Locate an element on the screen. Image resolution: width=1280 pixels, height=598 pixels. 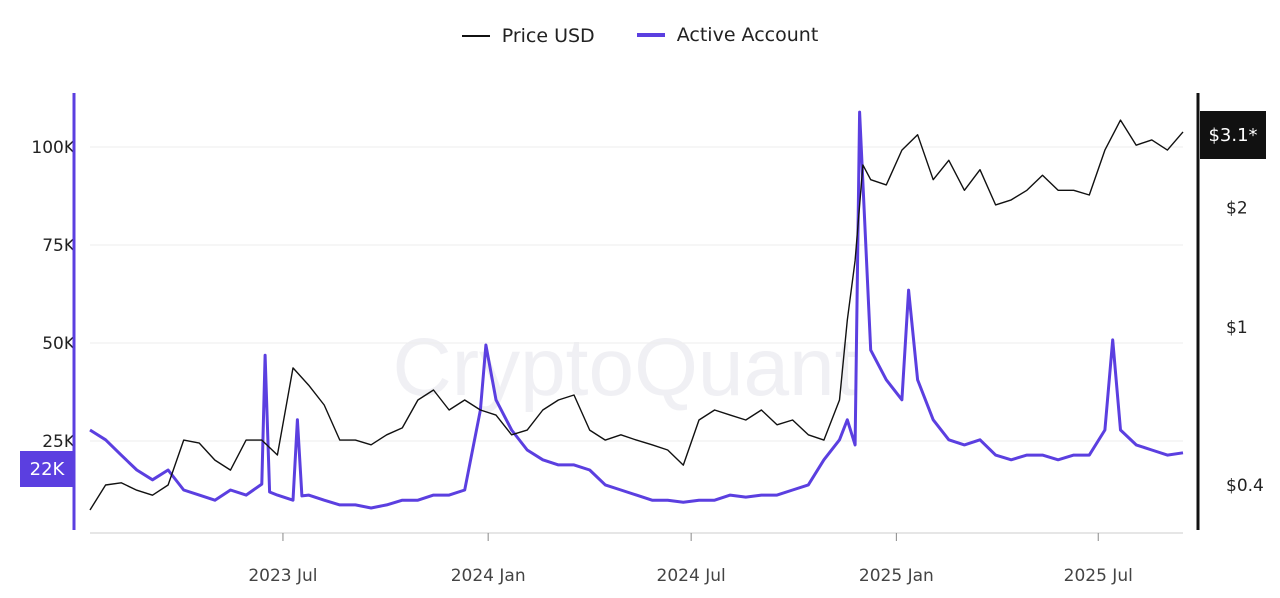
current-price-badge: $3.1* is located at coordinates (1233, 135).